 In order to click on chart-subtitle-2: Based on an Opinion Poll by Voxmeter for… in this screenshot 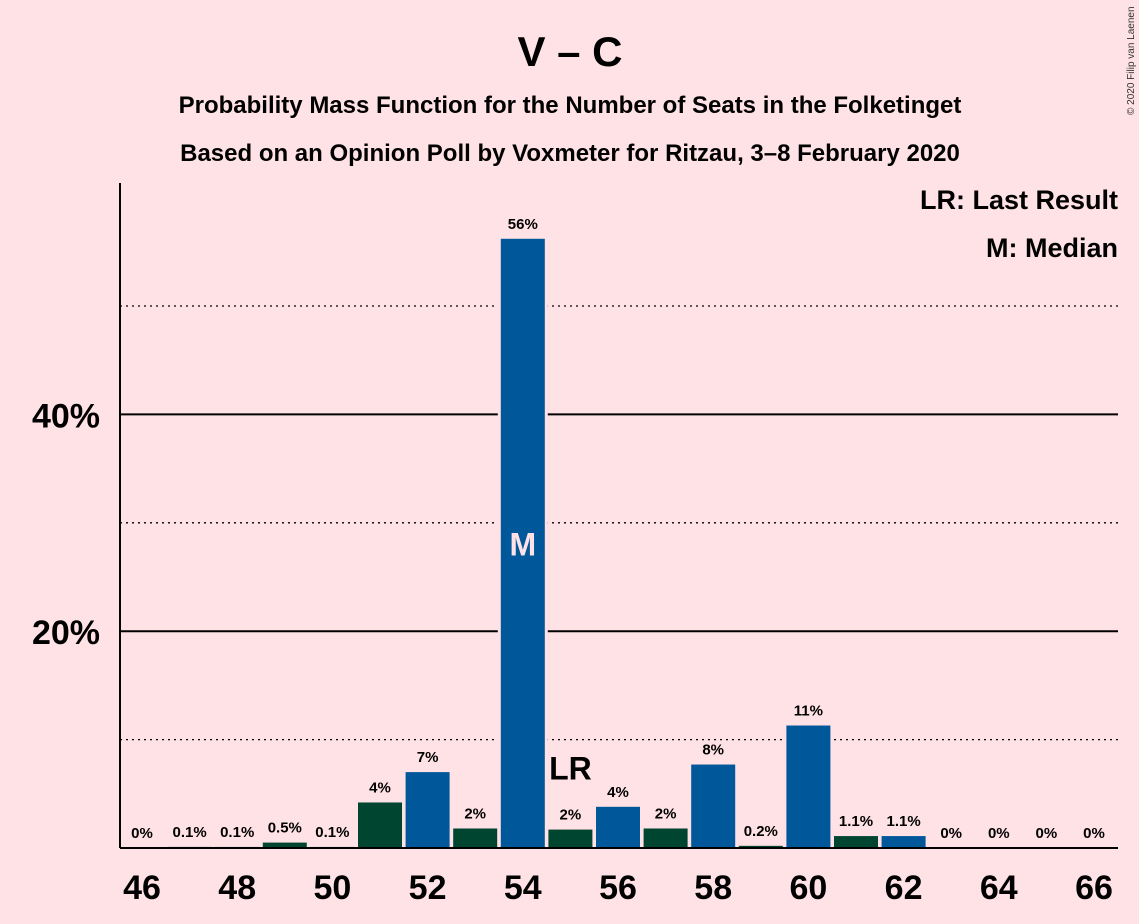, I will do `click(570, 153)`.